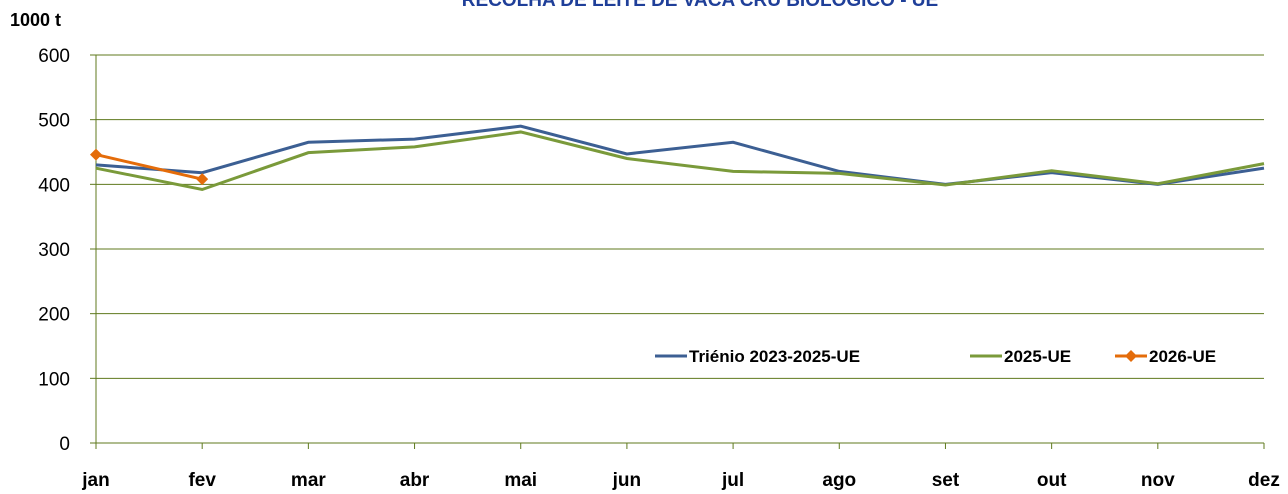 This screenshot has height=494, width=1288. Describe the element at coordinates (627, 480) in the screenshot. I see `x-tick-label: jun` at that location.